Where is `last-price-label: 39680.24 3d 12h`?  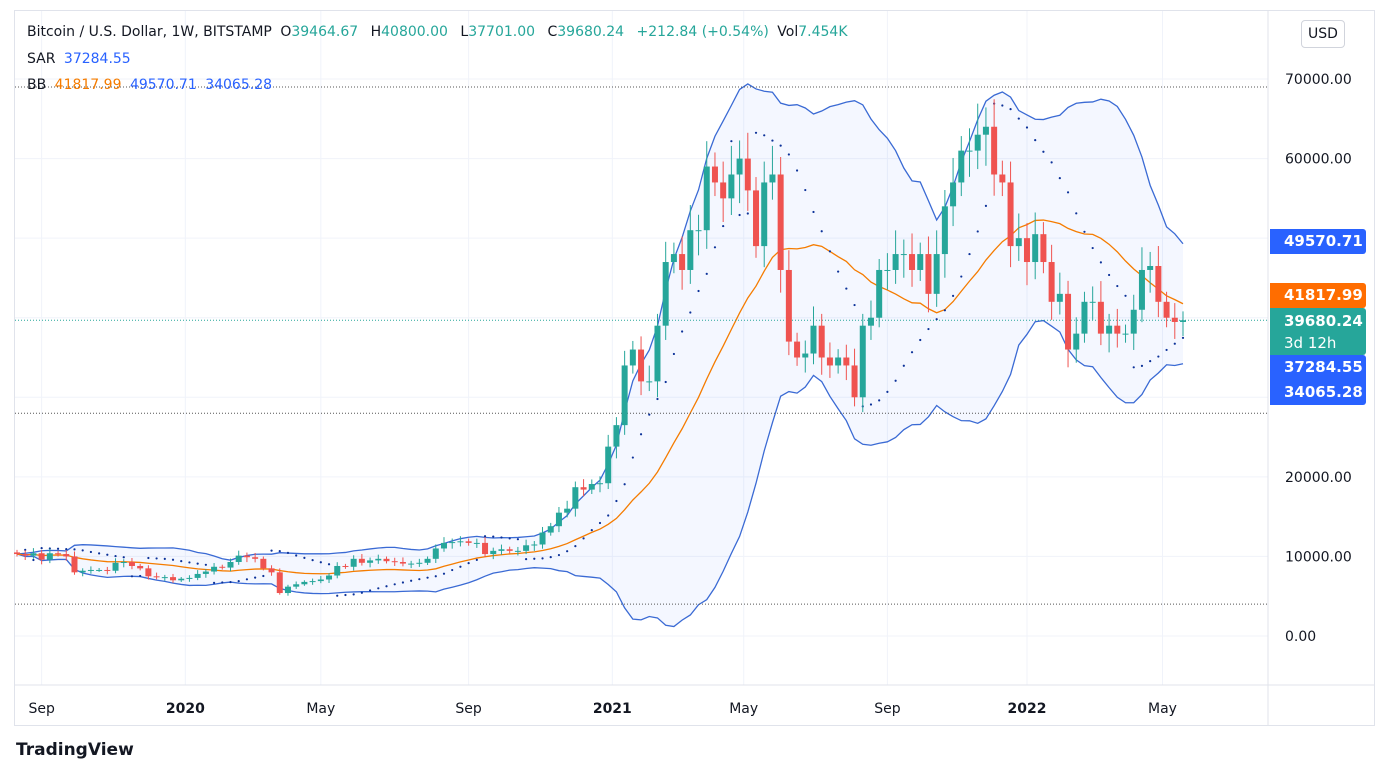
last-price-label: 39680.24 3d 12h is located at coordinates (1318, 331).